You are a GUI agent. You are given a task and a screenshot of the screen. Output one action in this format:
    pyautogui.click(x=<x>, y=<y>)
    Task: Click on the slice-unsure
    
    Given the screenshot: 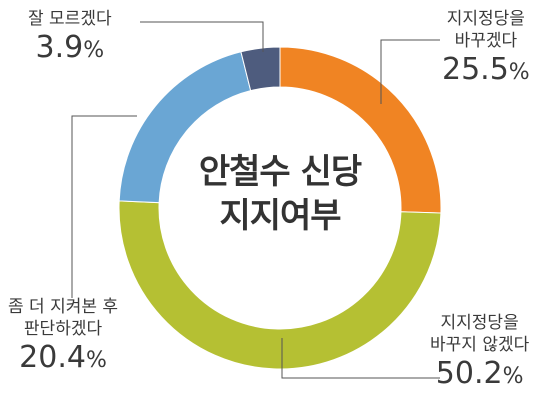 What is the action you would take?
    pyautogui.click(x=260, y=69)
    